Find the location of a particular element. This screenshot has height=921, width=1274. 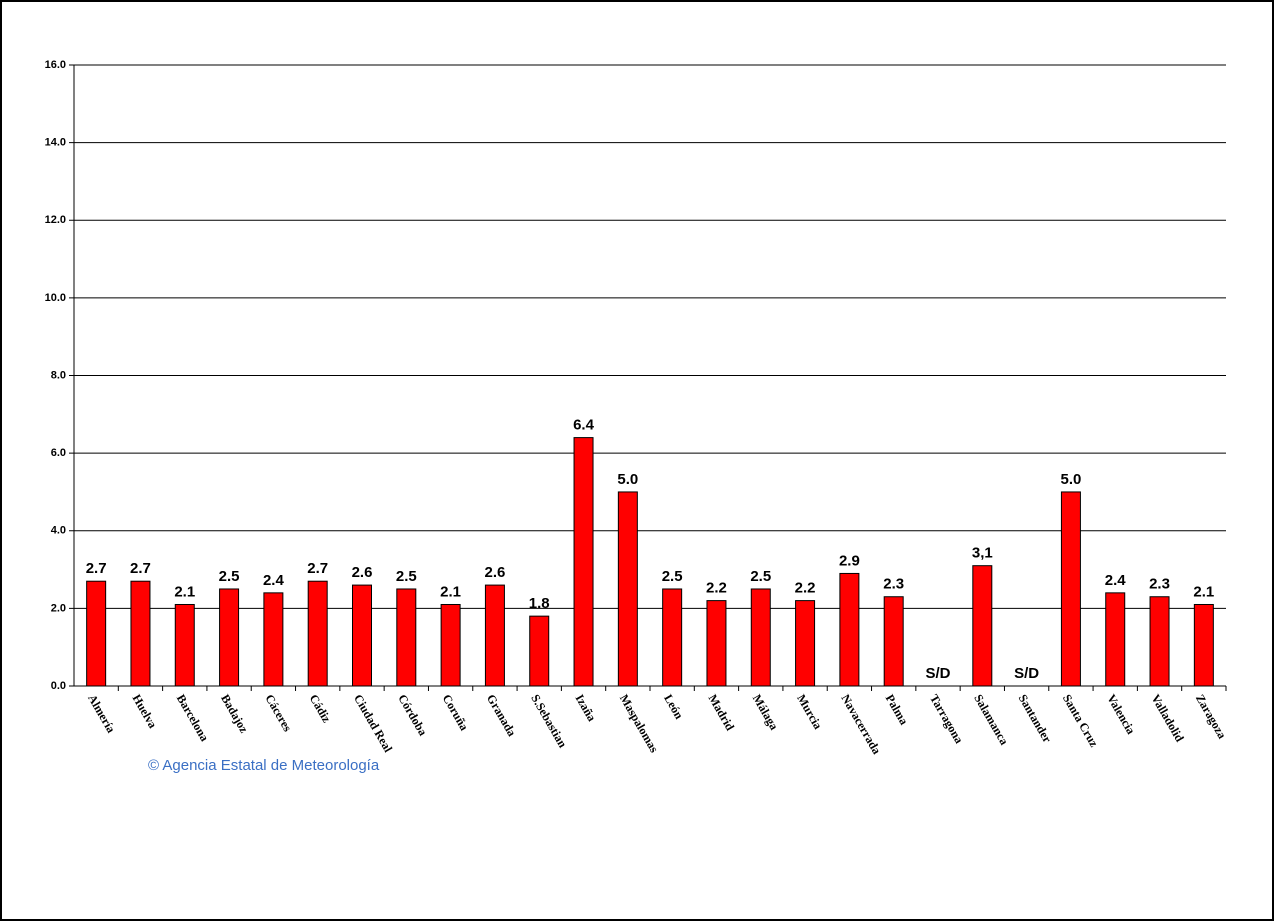

y-tick-label: 10.0 is located at coordinates (55, 298).